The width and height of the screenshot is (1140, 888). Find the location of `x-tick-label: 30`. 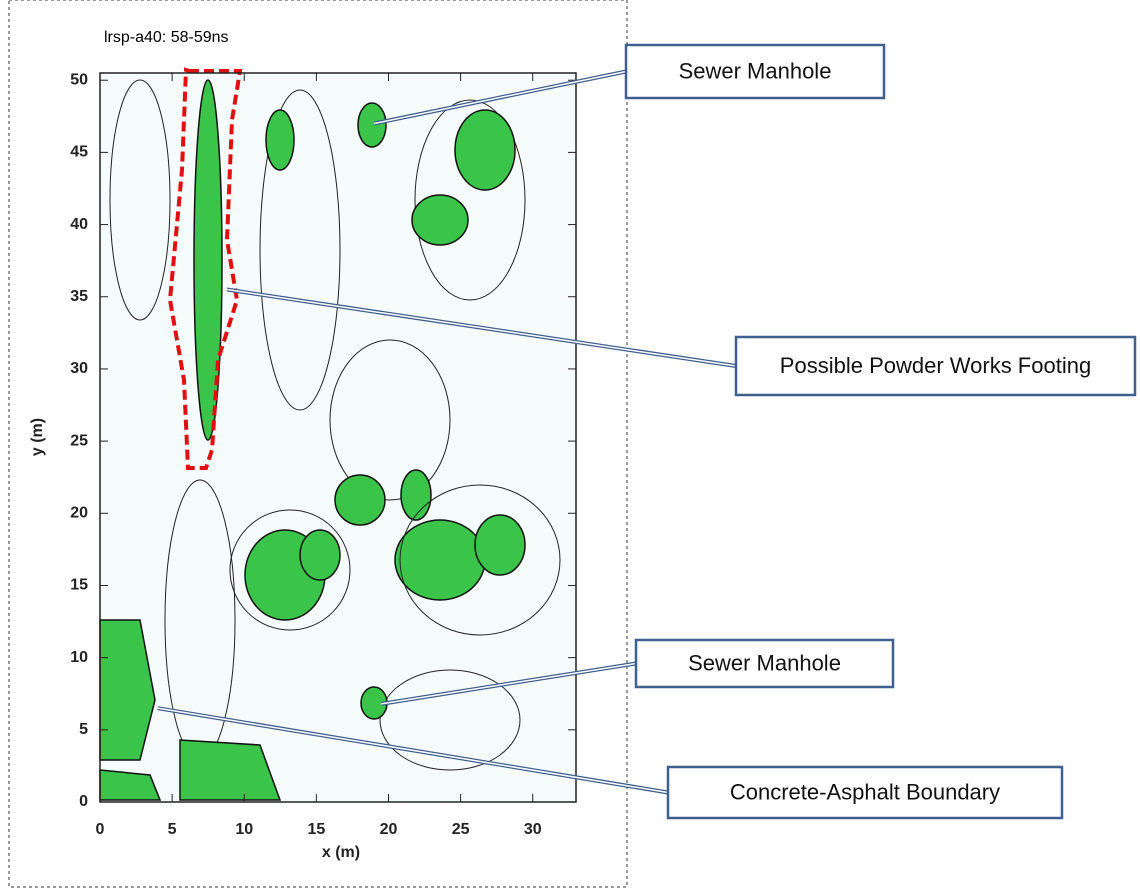

x-tick-label: 30 is located at coordinates (533, 829).